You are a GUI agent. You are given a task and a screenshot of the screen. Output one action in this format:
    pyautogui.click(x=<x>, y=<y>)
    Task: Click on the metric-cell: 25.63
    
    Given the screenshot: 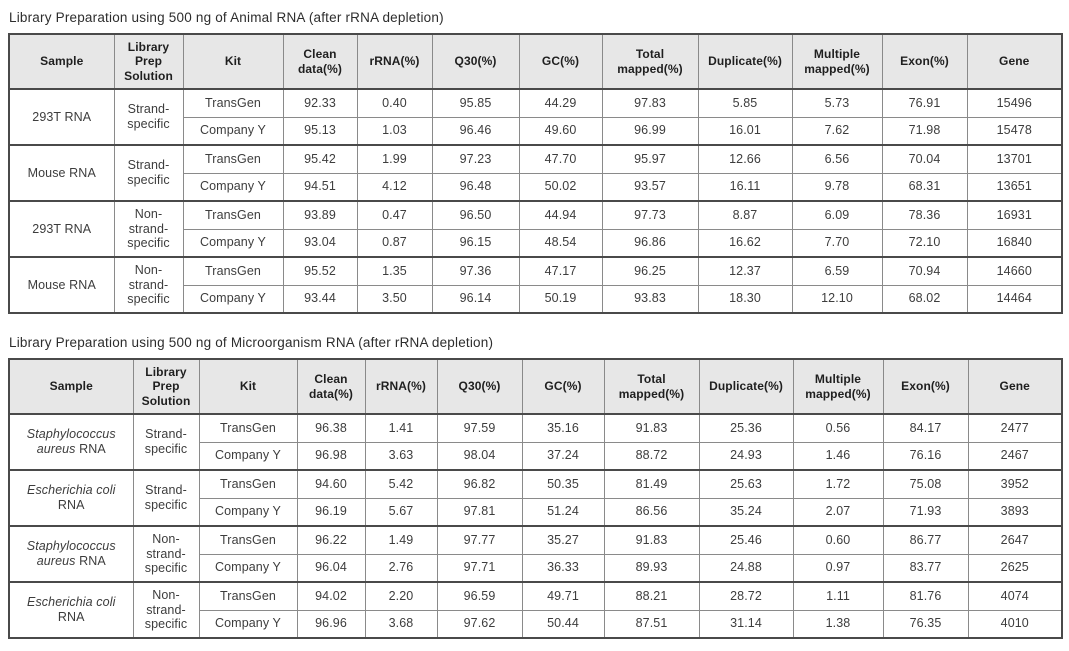 What is the action you would take?
    pyautogui.click(x=746, y=484)
    